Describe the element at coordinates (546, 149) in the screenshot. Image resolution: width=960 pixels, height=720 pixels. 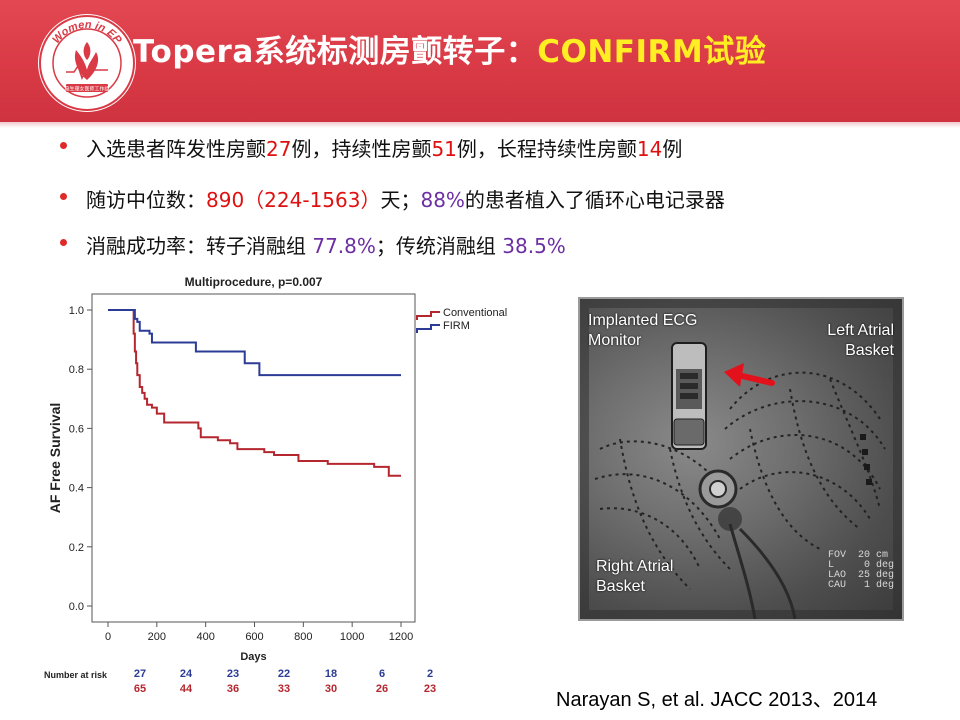
I see `bullet-segment: 例，长程持续性房颤` at that location.